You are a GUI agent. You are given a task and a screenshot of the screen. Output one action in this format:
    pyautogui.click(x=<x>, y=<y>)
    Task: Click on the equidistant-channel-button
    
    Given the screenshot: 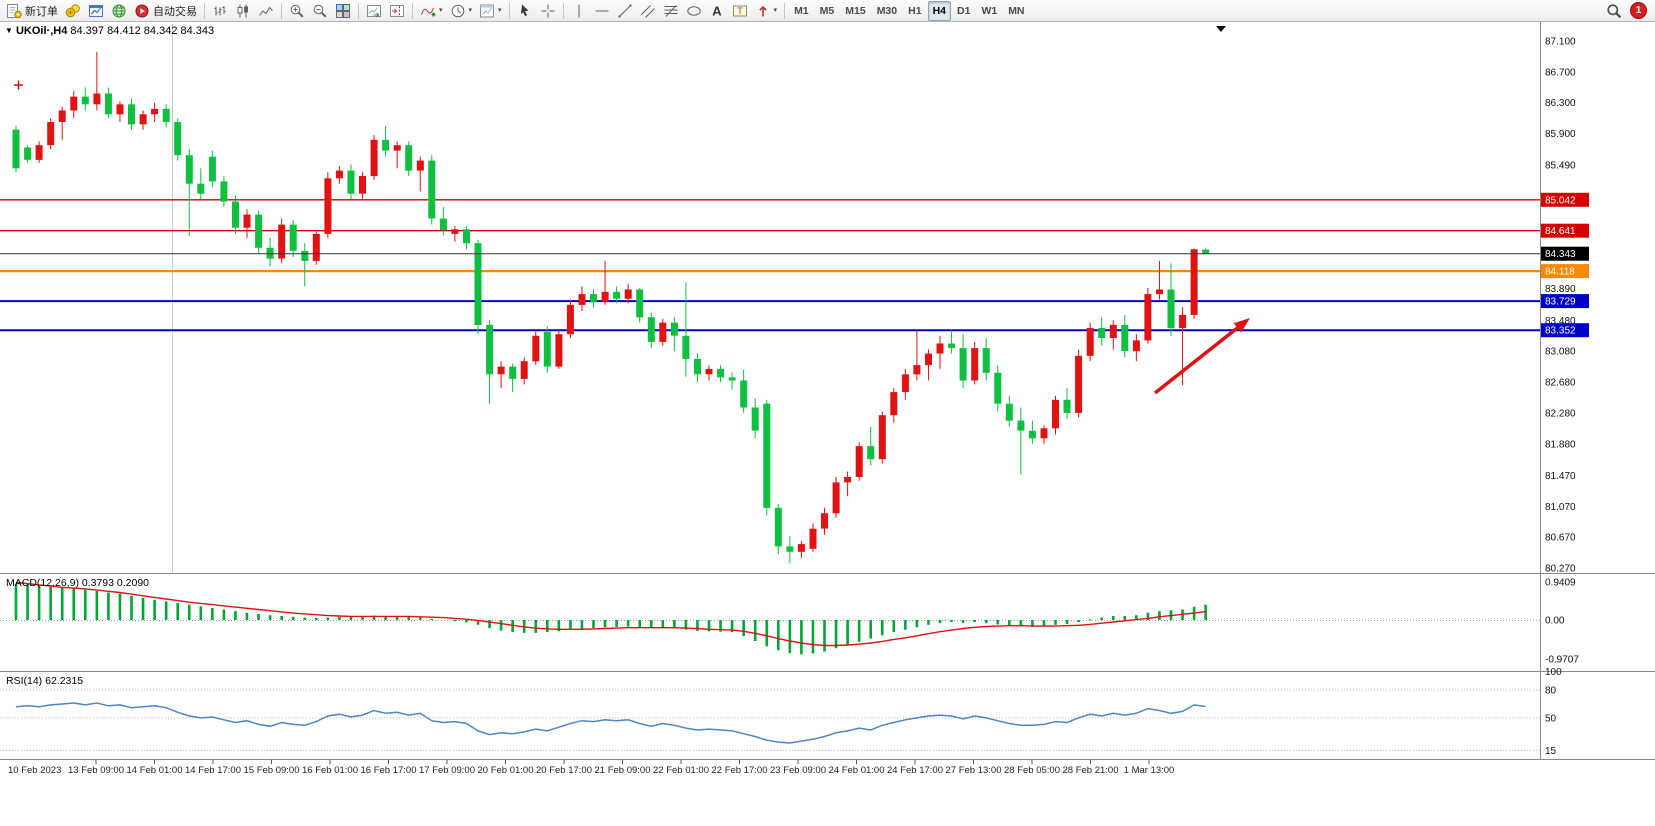 What is the action you would take?
    pyautogui.click(x=648, y=11)
    